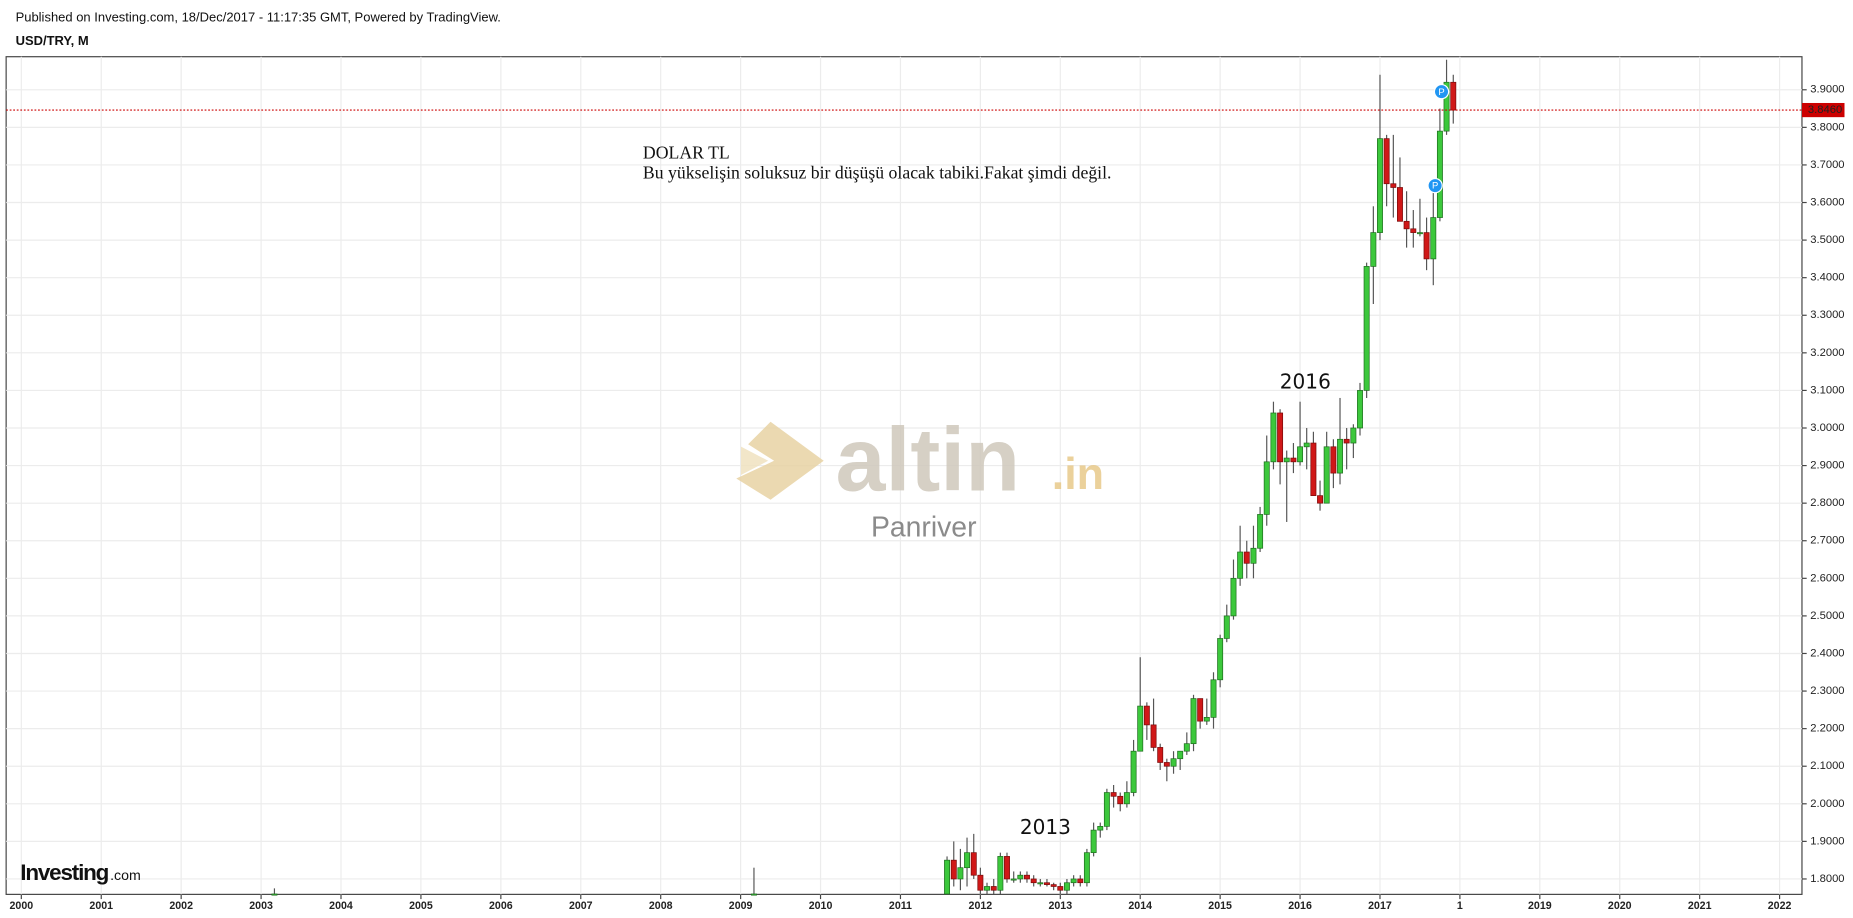 The height and width of the screenshot is (918, 1853). What do you see at coordinates (924, 527) in the screenshot?
I see `watermark-credit: Panriver` at bounding box center [924, 527].